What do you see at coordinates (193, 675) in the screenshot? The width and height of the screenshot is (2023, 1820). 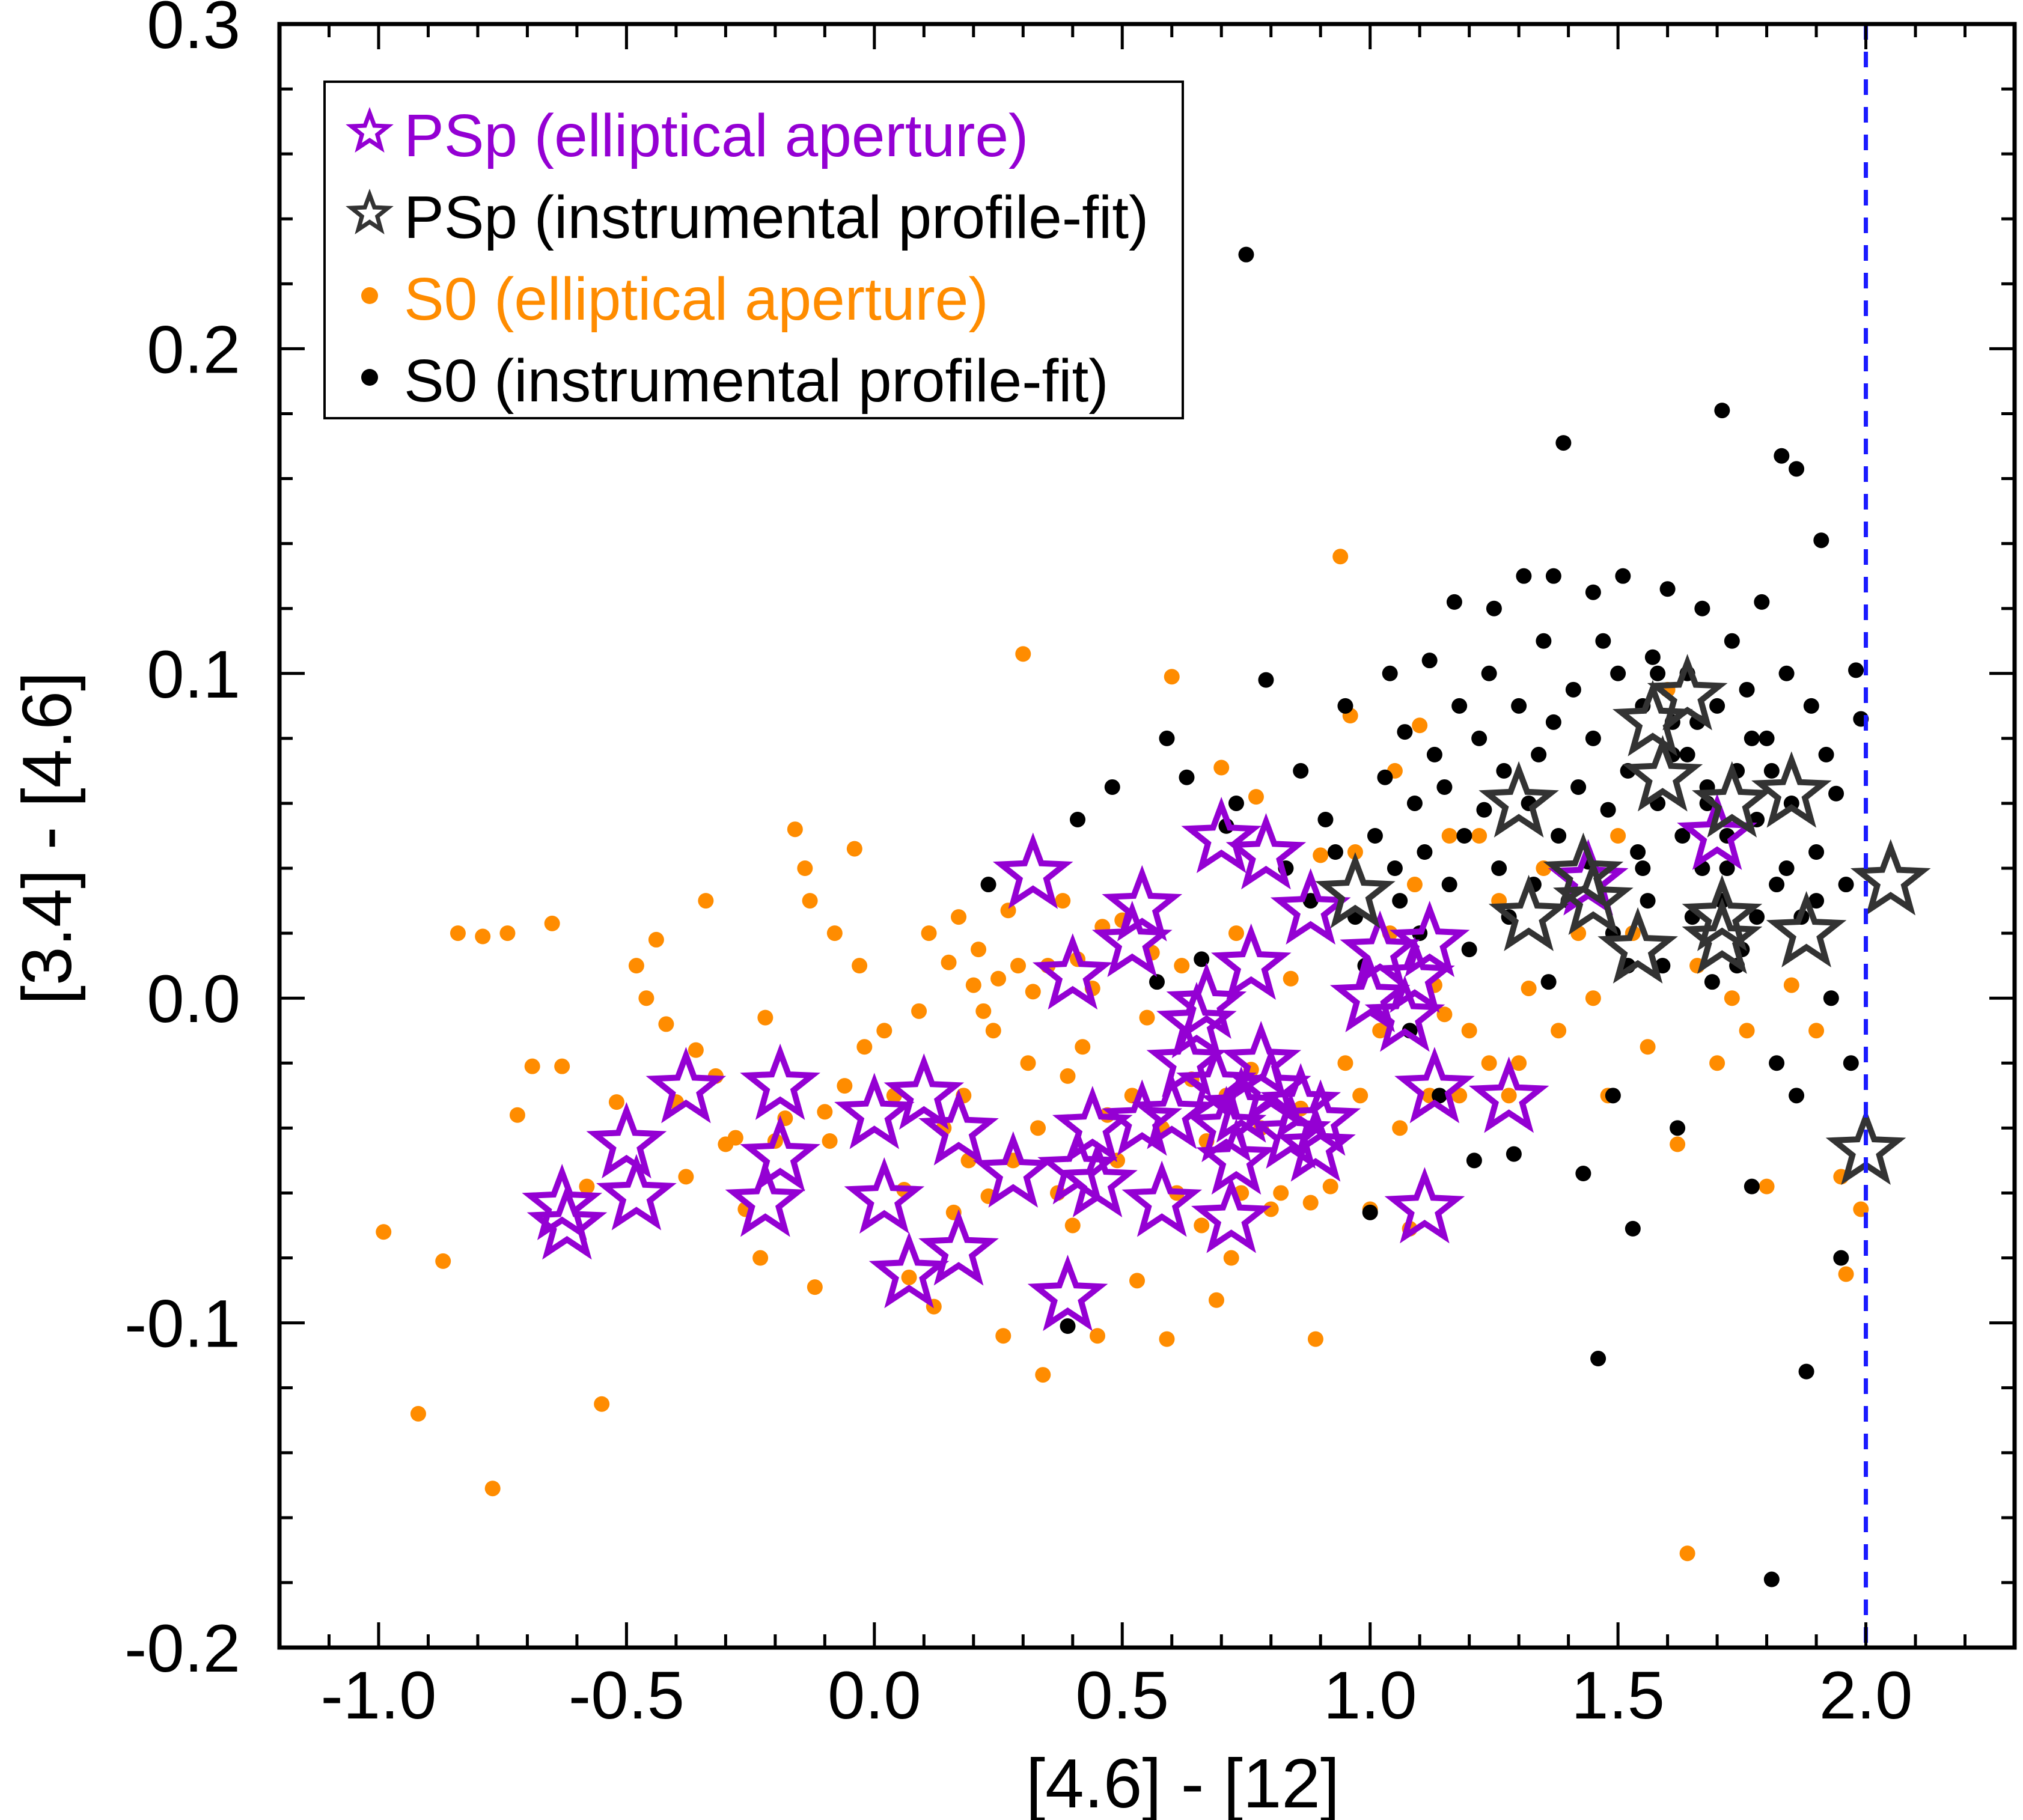 I see `y-tick-label: 0.1` at bounding box center [193, 675].